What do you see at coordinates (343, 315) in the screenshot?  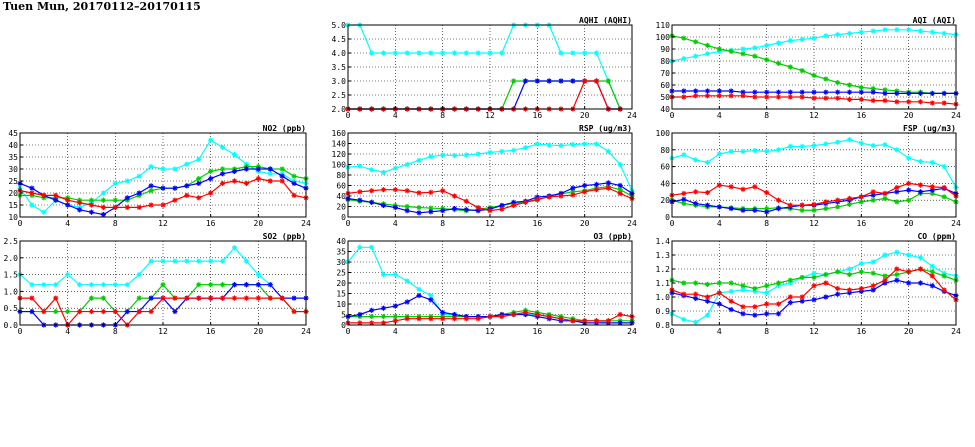 I see `y-tick-label: 5` at bounding box center [343, 315].